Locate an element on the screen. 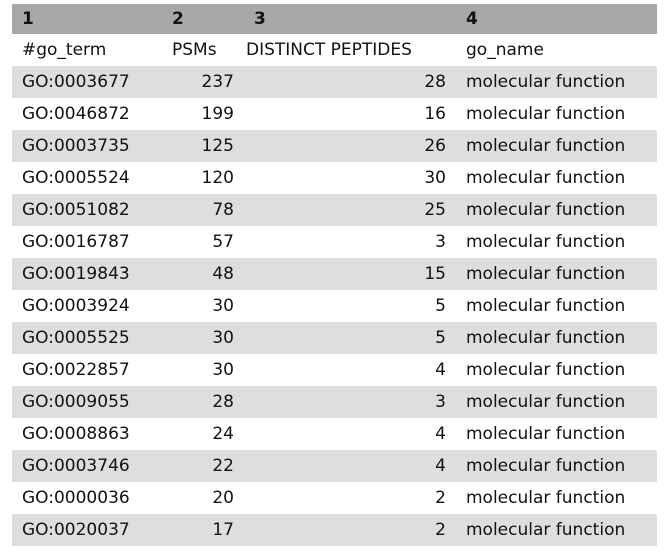 The width and height of the screenshot is (664, 552). cell-distinct-peptides: 25 is located at coordinates (350, 210).